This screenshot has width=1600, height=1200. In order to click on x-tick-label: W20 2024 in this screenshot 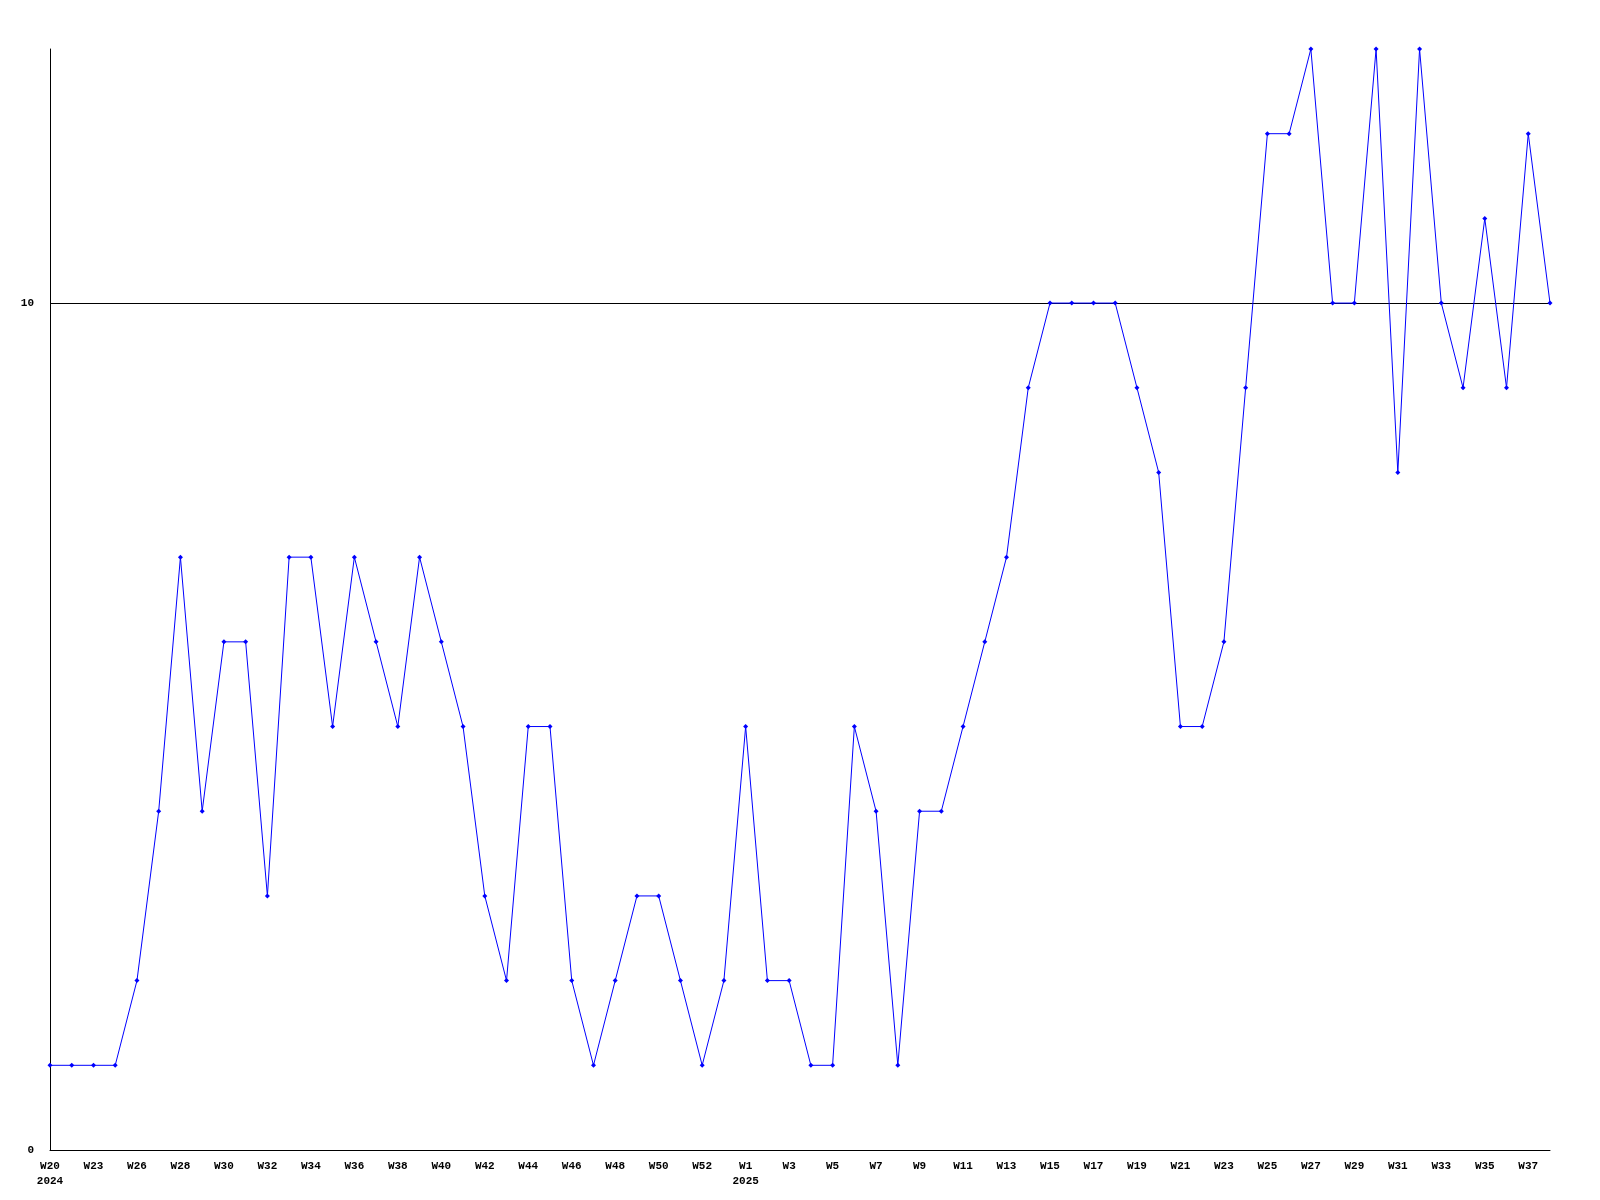, I will do `click(50, 1173)`.